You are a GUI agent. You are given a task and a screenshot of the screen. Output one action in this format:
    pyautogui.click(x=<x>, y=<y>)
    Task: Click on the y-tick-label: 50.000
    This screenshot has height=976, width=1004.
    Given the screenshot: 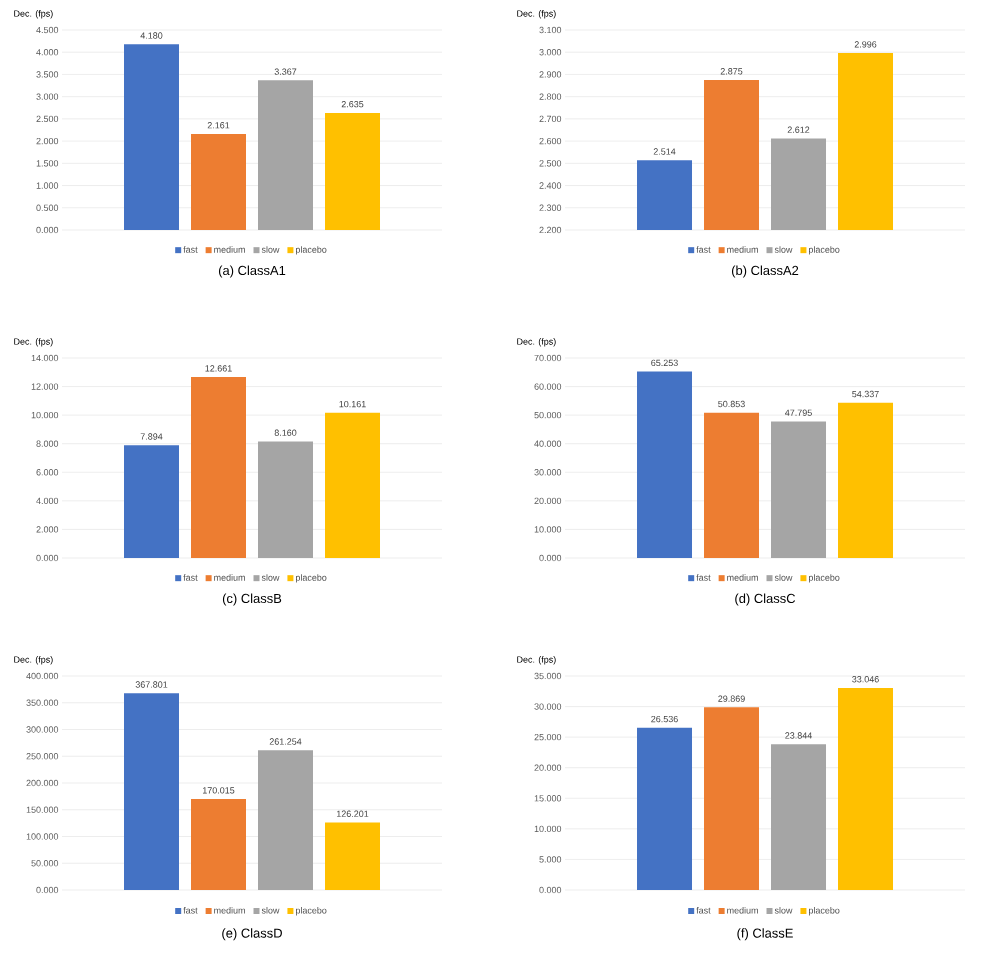 What is the action you would take?
    pyautogui.click(x=548, y=415)
    